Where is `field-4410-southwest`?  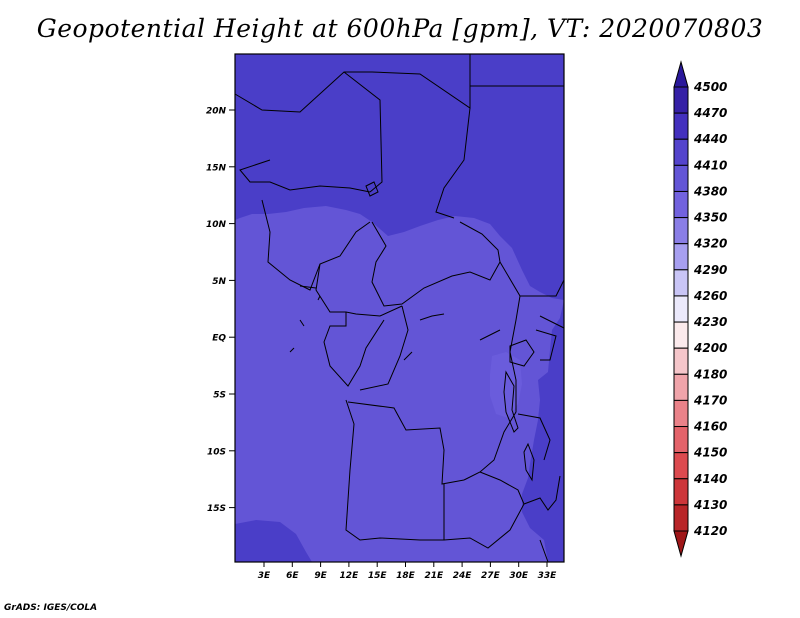
field-4410-southwest is located at coordinates (273, 541).